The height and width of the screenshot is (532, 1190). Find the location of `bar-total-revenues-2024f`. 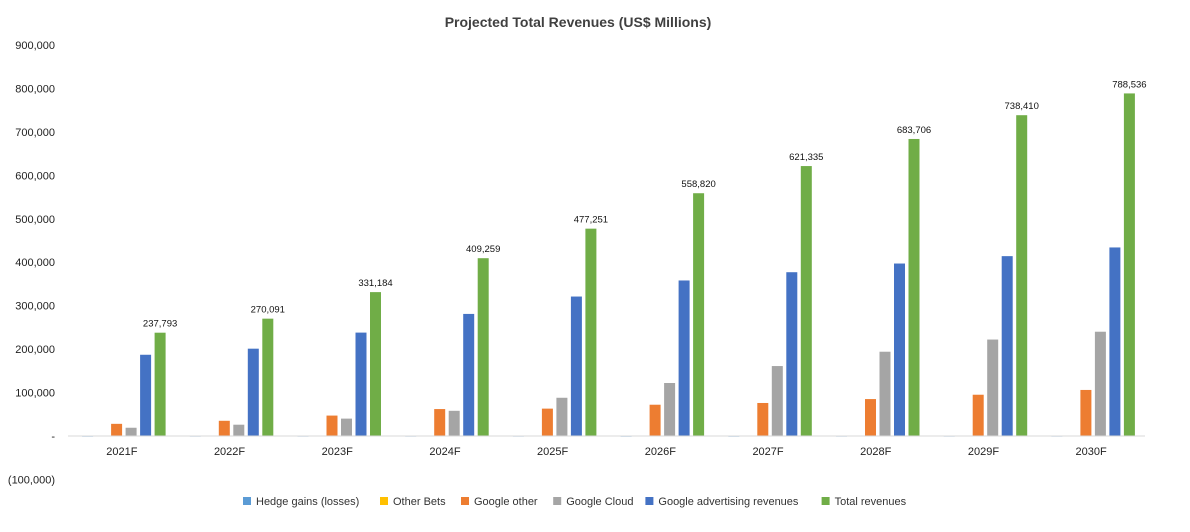

bar-total-revenues-2024f is located at coordinates (483, 347).